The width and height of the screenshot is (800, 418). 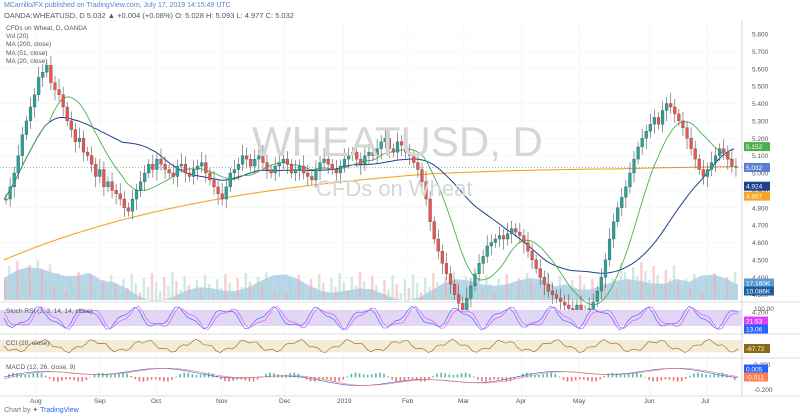 What do you see at coordinates (27, 61) in the screenshot?
I see `ma20-legend: MA (20, close)` at bounding box center [27, 61].